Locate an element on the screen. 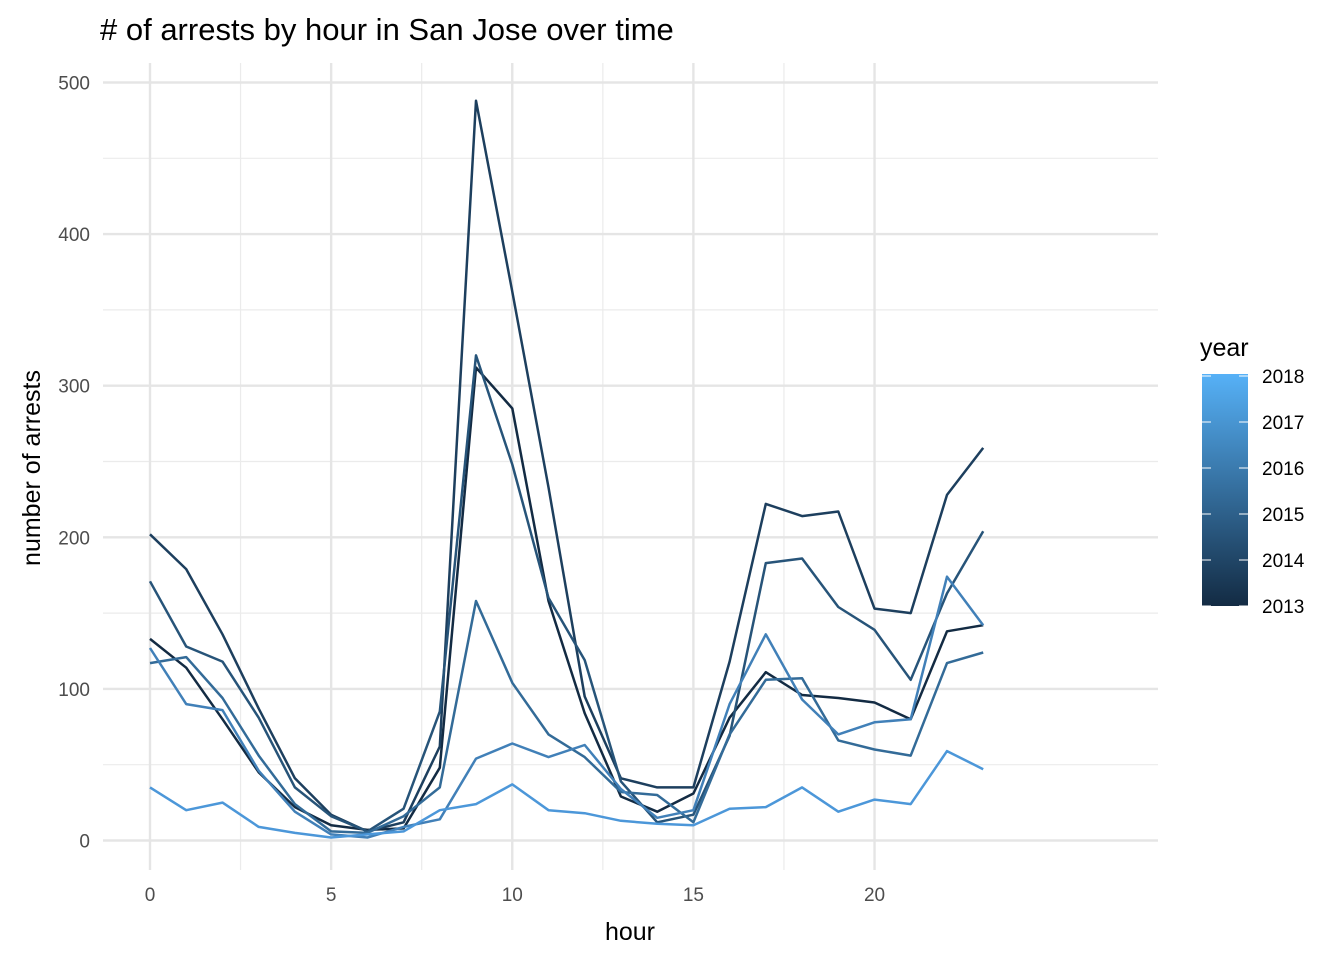 The width and height of the screenshot is (1344, 960). legend-colorbar is located at coordinates (1225, 490).